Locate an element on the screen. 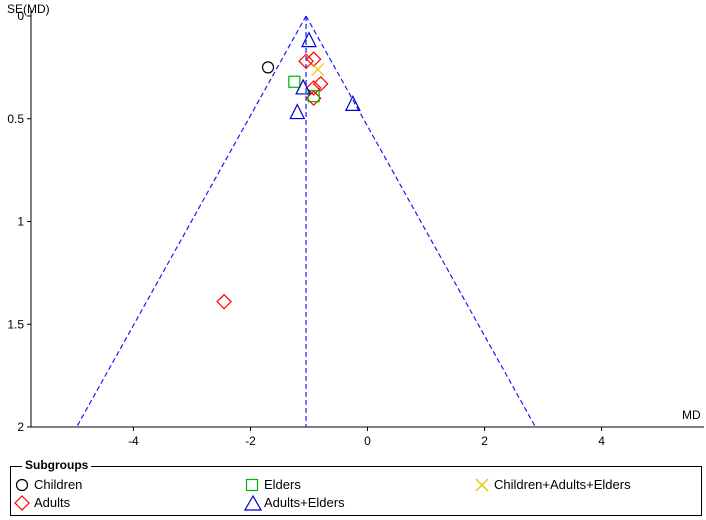  square-marker-icon is located at coordinates (252, 485).